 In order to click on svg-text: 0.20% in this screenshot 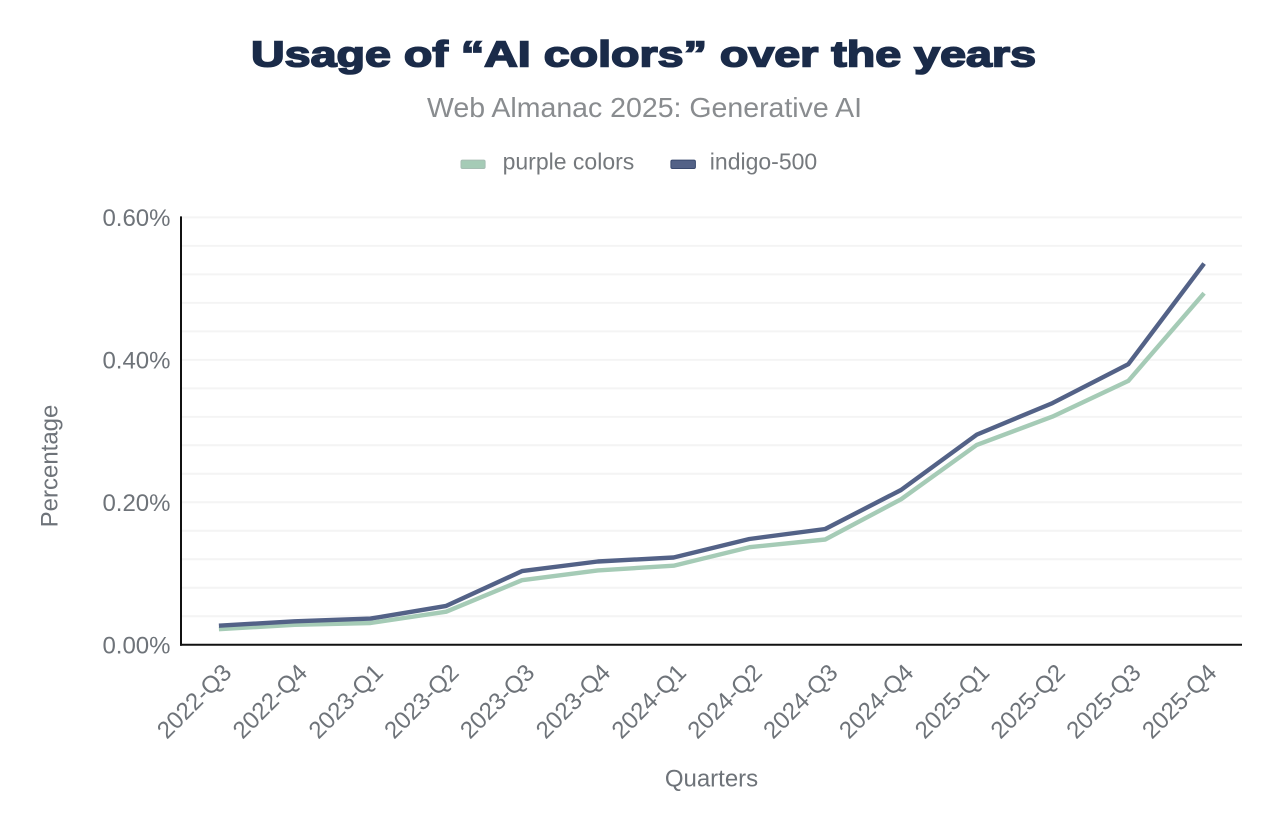, I will do `click(136, 503)`.